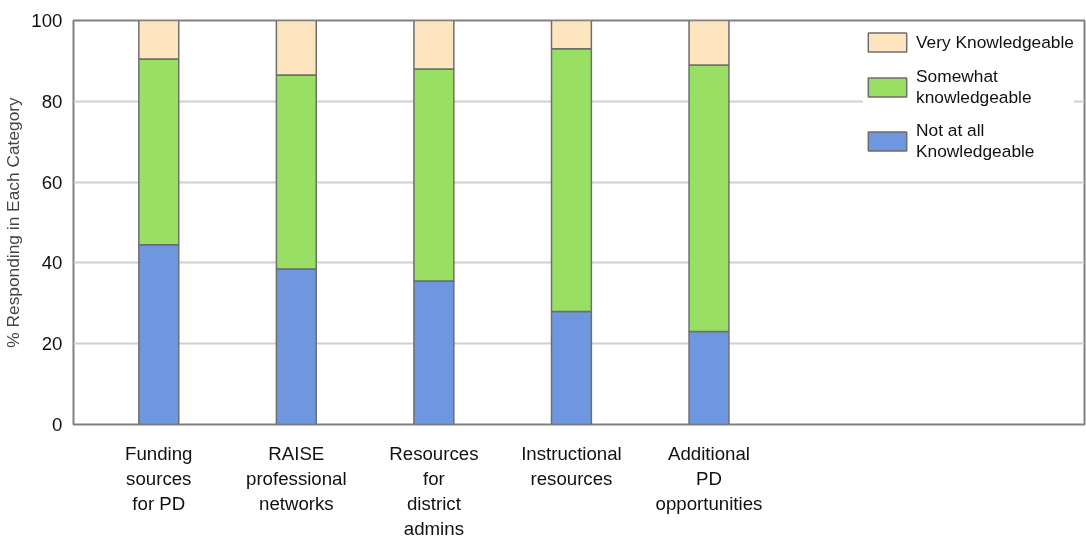 This screenshot has height=542, width=1086. Describe the element at coordinates (709, 478) in the screenshot. I see `x-tick-label: Additional PD opportunities` at that location.